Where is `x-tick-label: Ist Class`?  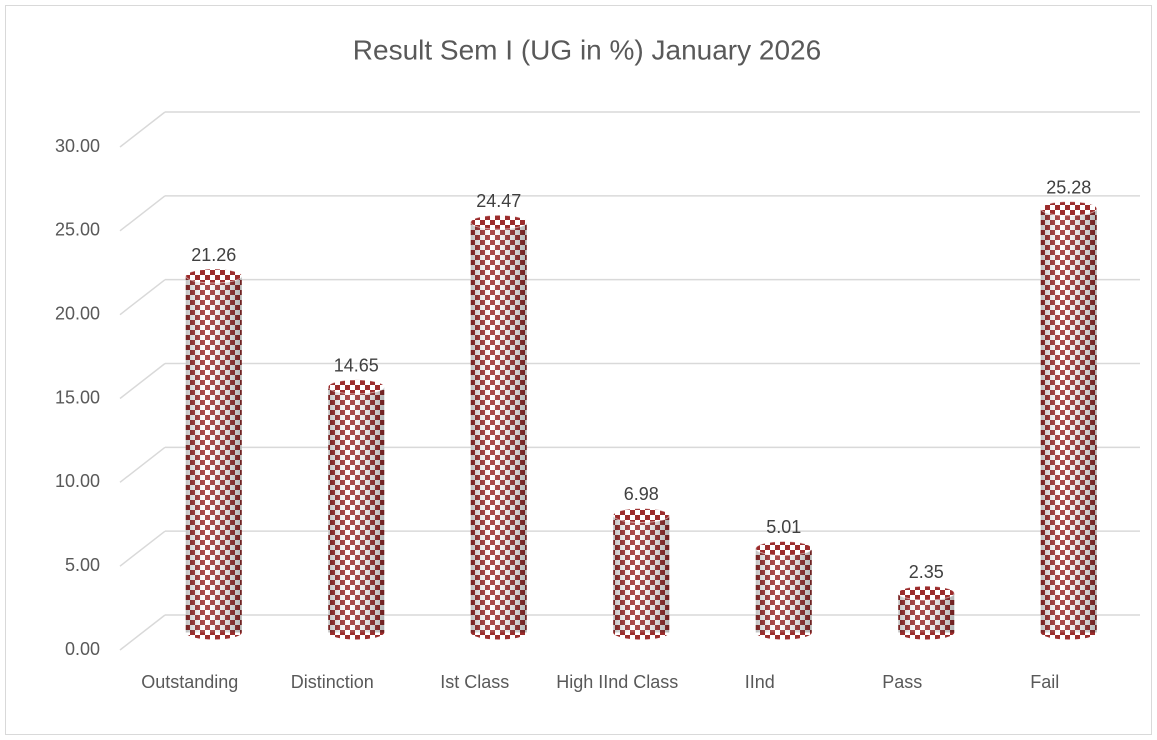
x-tick-label: Ist Class is located at coordinates (475, 682).